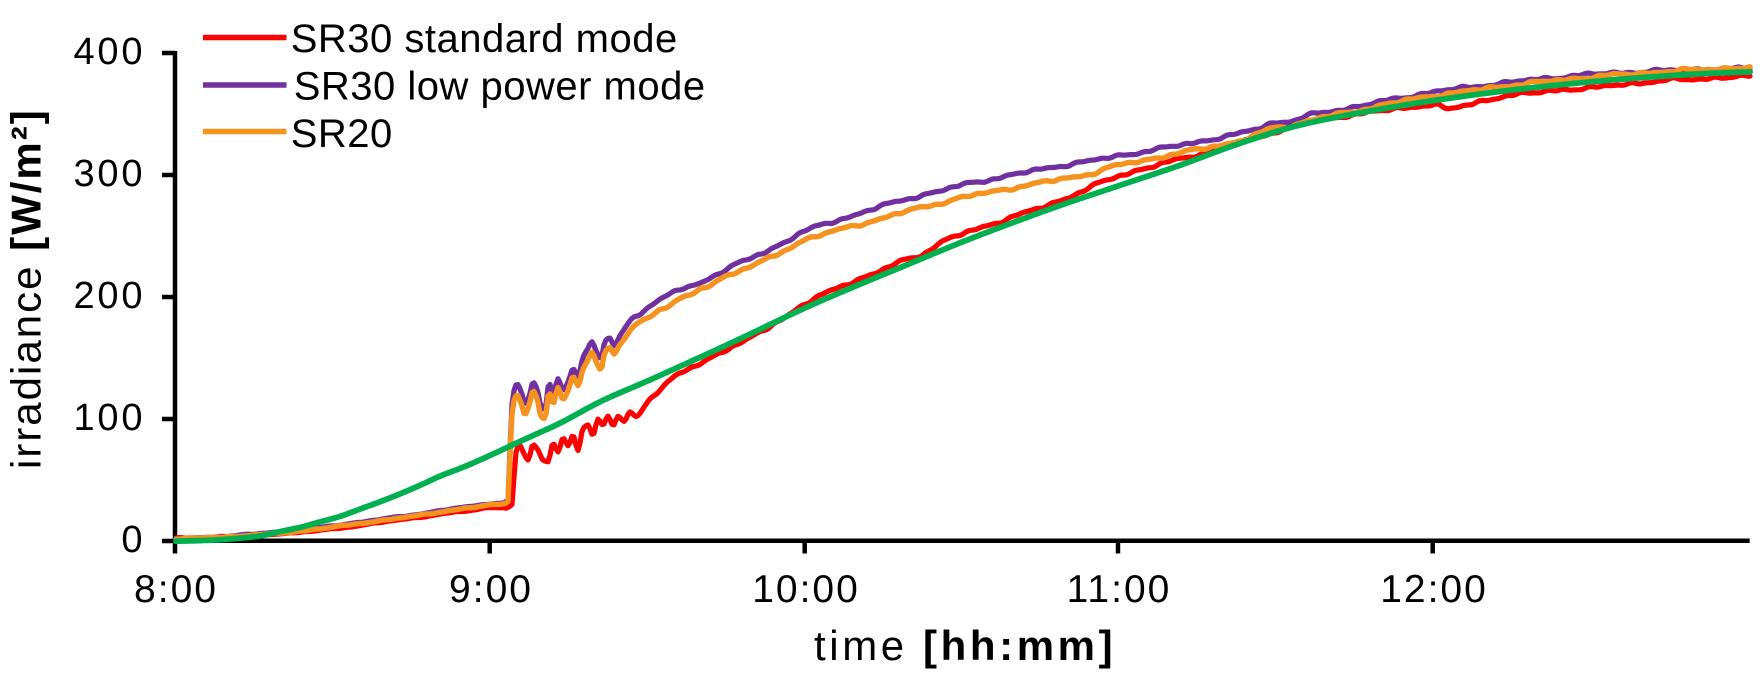 The height and width of the screenshot is (677, 1763). I want to click on svg-text: SR20, so click(342, 134).